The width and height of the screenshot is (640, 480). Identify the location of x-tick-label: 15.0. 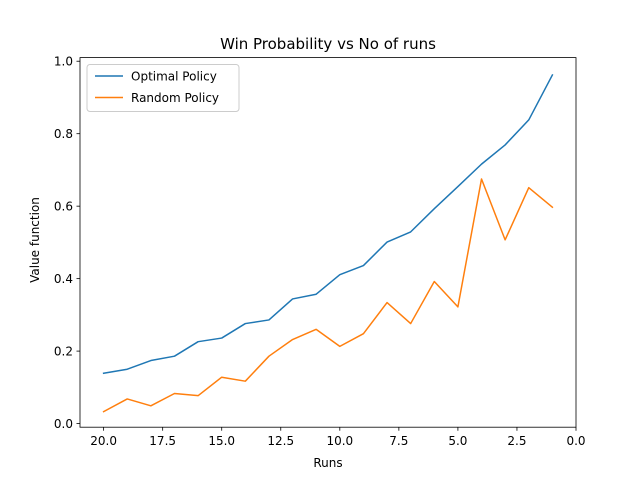
(221, 441).